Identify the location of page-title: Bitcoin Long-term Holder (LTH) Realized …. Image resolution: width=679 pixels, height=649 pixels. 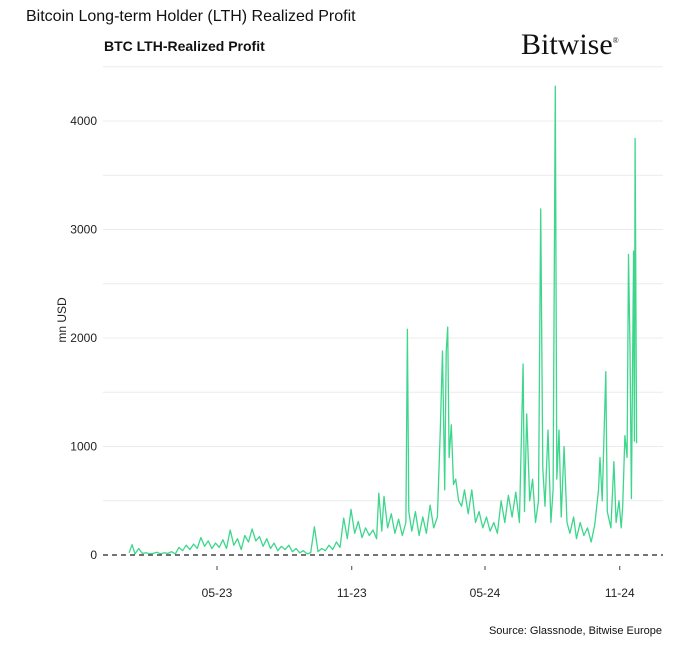
(191, 16).